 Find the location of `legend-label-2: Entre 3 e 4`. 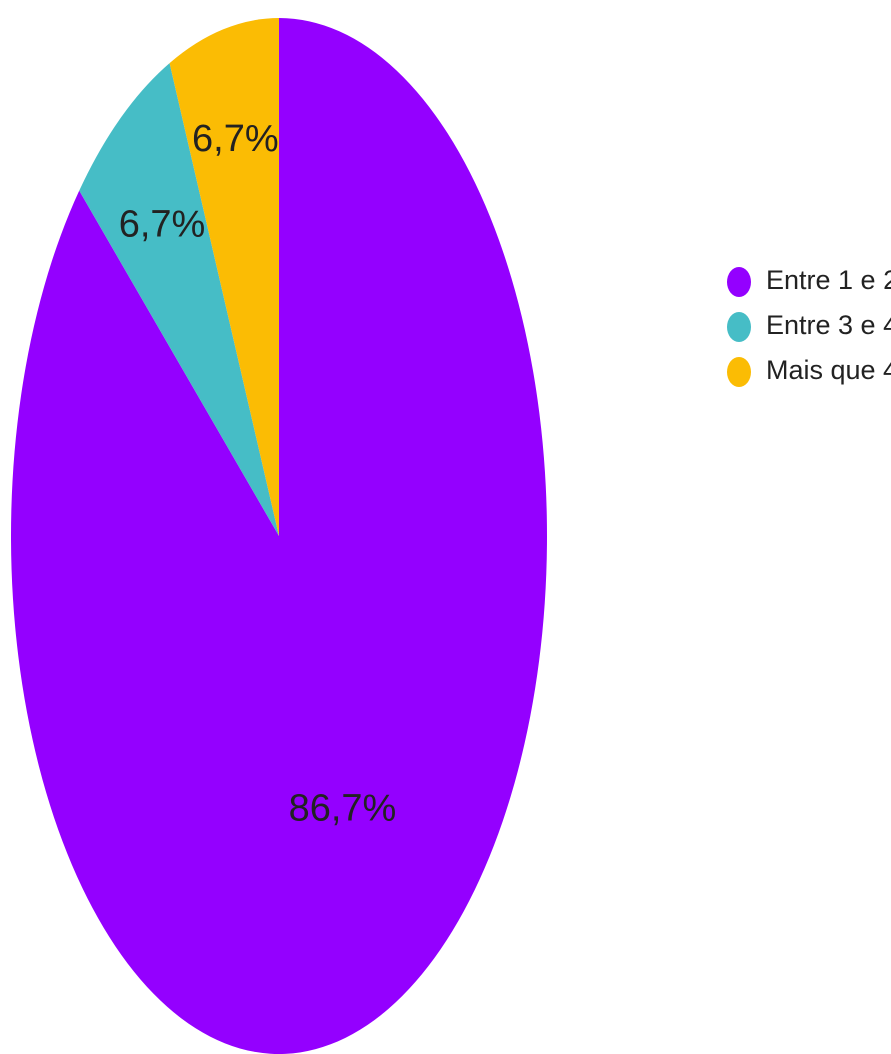

legend-label-2: Entre 3 e 4 is located at coordinates (828, 325).